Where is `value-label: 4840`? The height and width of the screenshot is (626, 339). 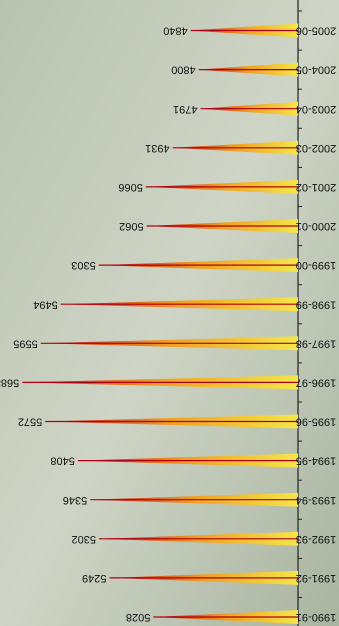
value-label: 4840 is located at coordinates (175, 31).